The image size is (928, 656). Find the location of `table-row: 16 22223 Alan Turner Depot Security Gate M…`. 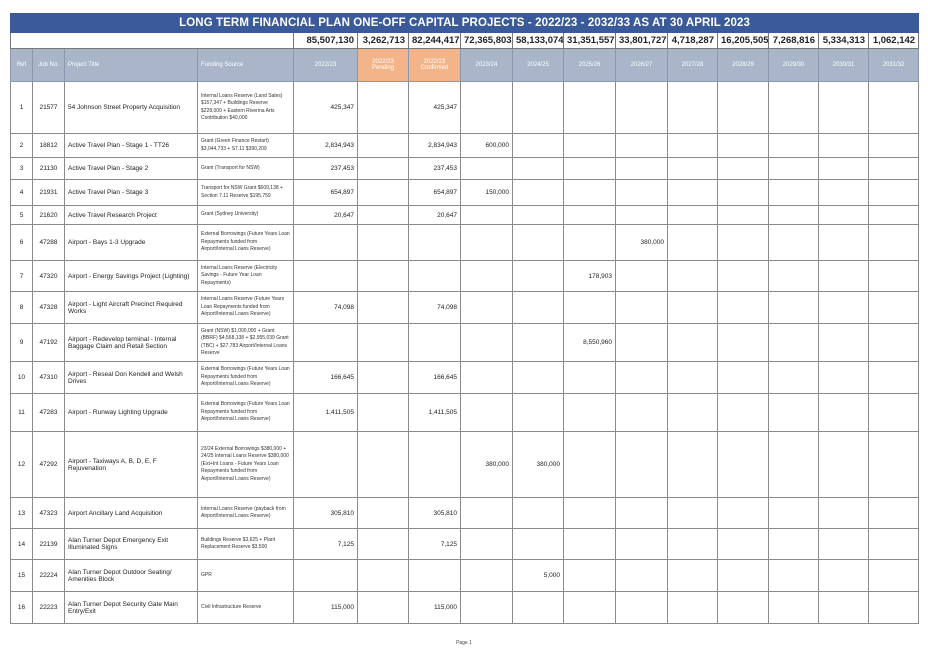

table-row: 16 22223 Alan Turner Depot Security Gate M… is located at coordinates (465, 607).